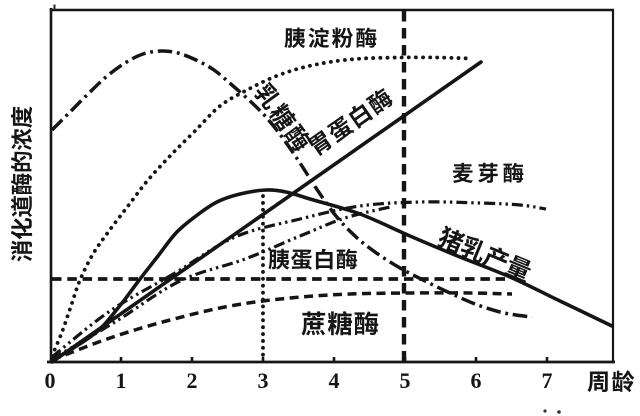  What do you see at coordinates (334, 380) in the screenshot?
I see `svg-text: 4` at bounding box center [334, 380].